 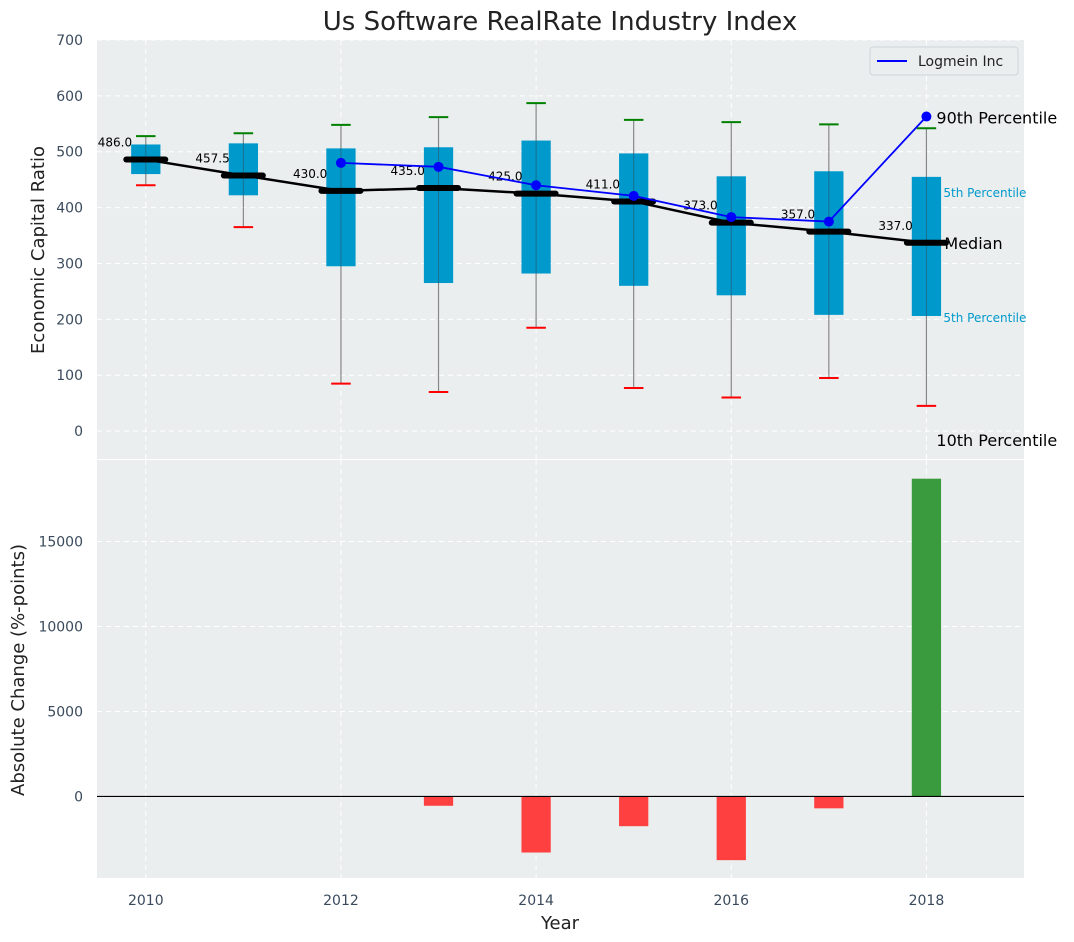 What do you see at coordinates (38, 250) in the screenshot?
I see `top-y-axis-label: Economic Capital Ratio` at bounding box center [38, 250].